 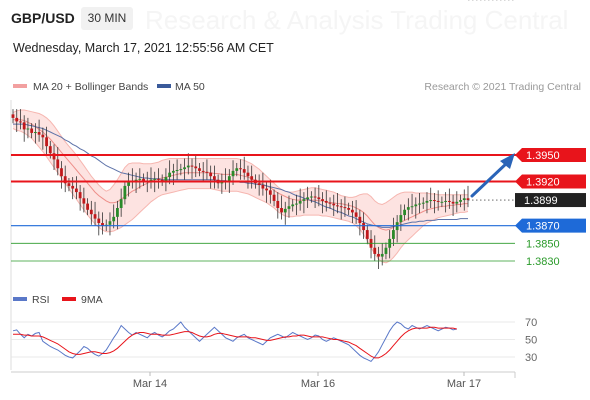 I want to click on copyright-label: Research © 2021 Trading Central, so click(x=502, y=87).